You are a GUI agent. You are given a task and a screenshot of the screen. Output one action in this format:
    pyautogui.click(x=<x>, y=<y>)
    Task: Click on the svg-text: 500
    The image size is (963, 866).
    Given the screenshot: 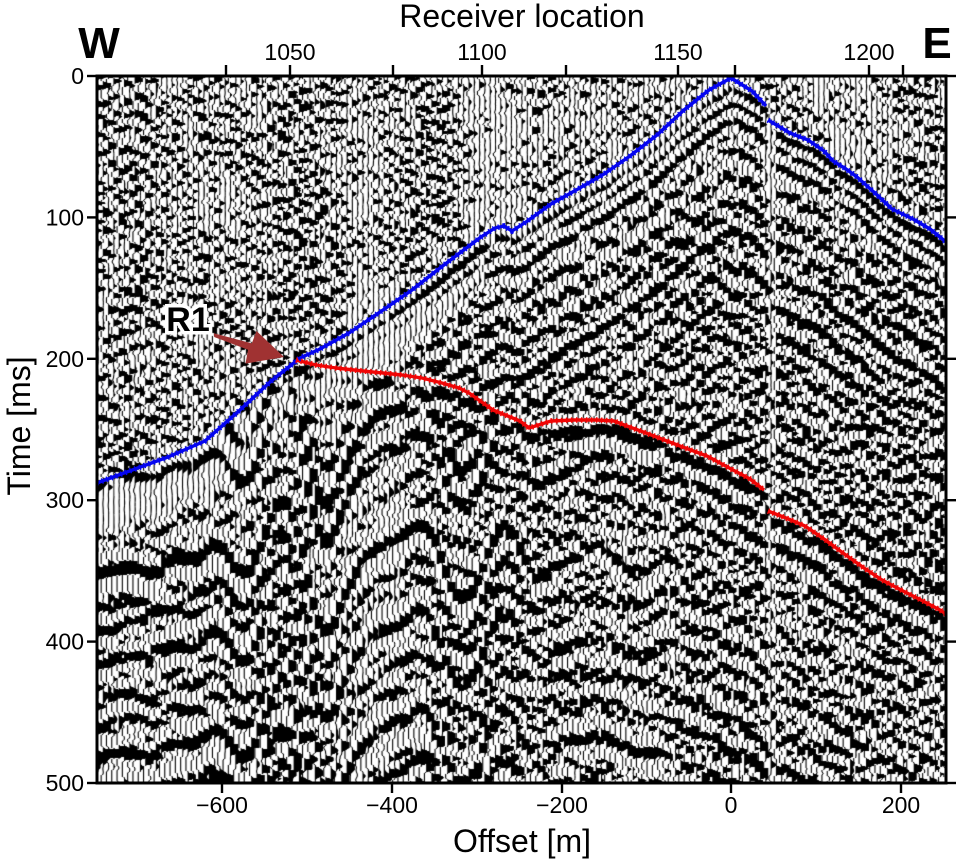 What is the action you would take?
    pyautogui.click(x=65, y=783)
    